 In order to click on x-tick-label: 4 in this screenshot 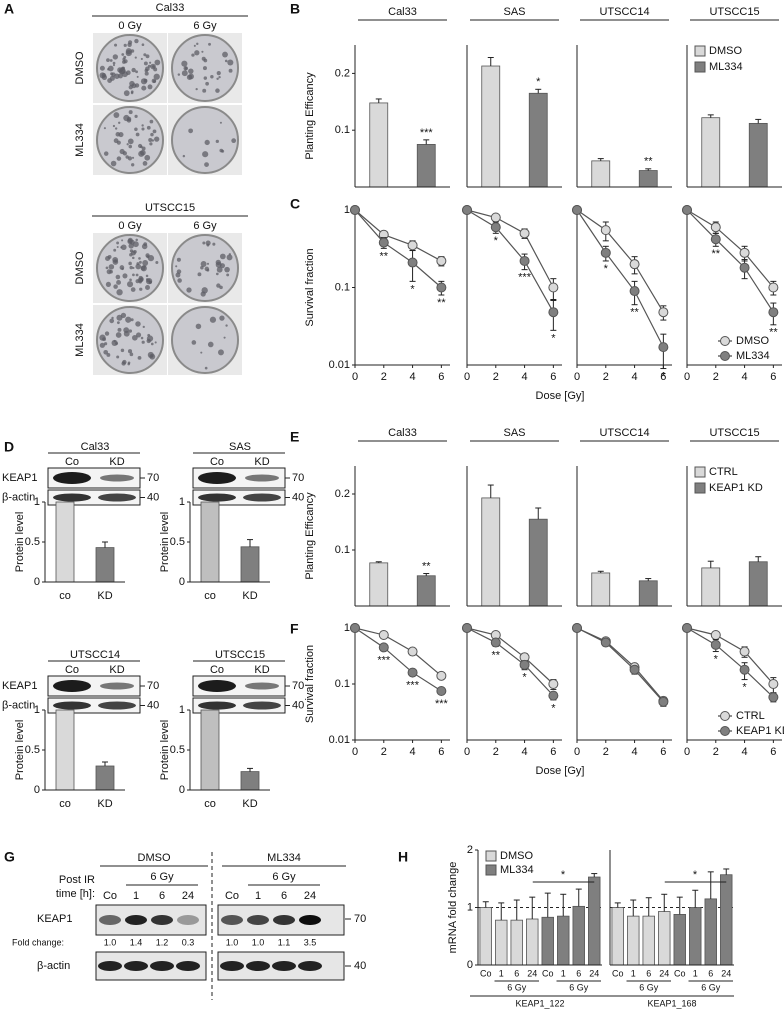, I will do `click(413, 377)`.